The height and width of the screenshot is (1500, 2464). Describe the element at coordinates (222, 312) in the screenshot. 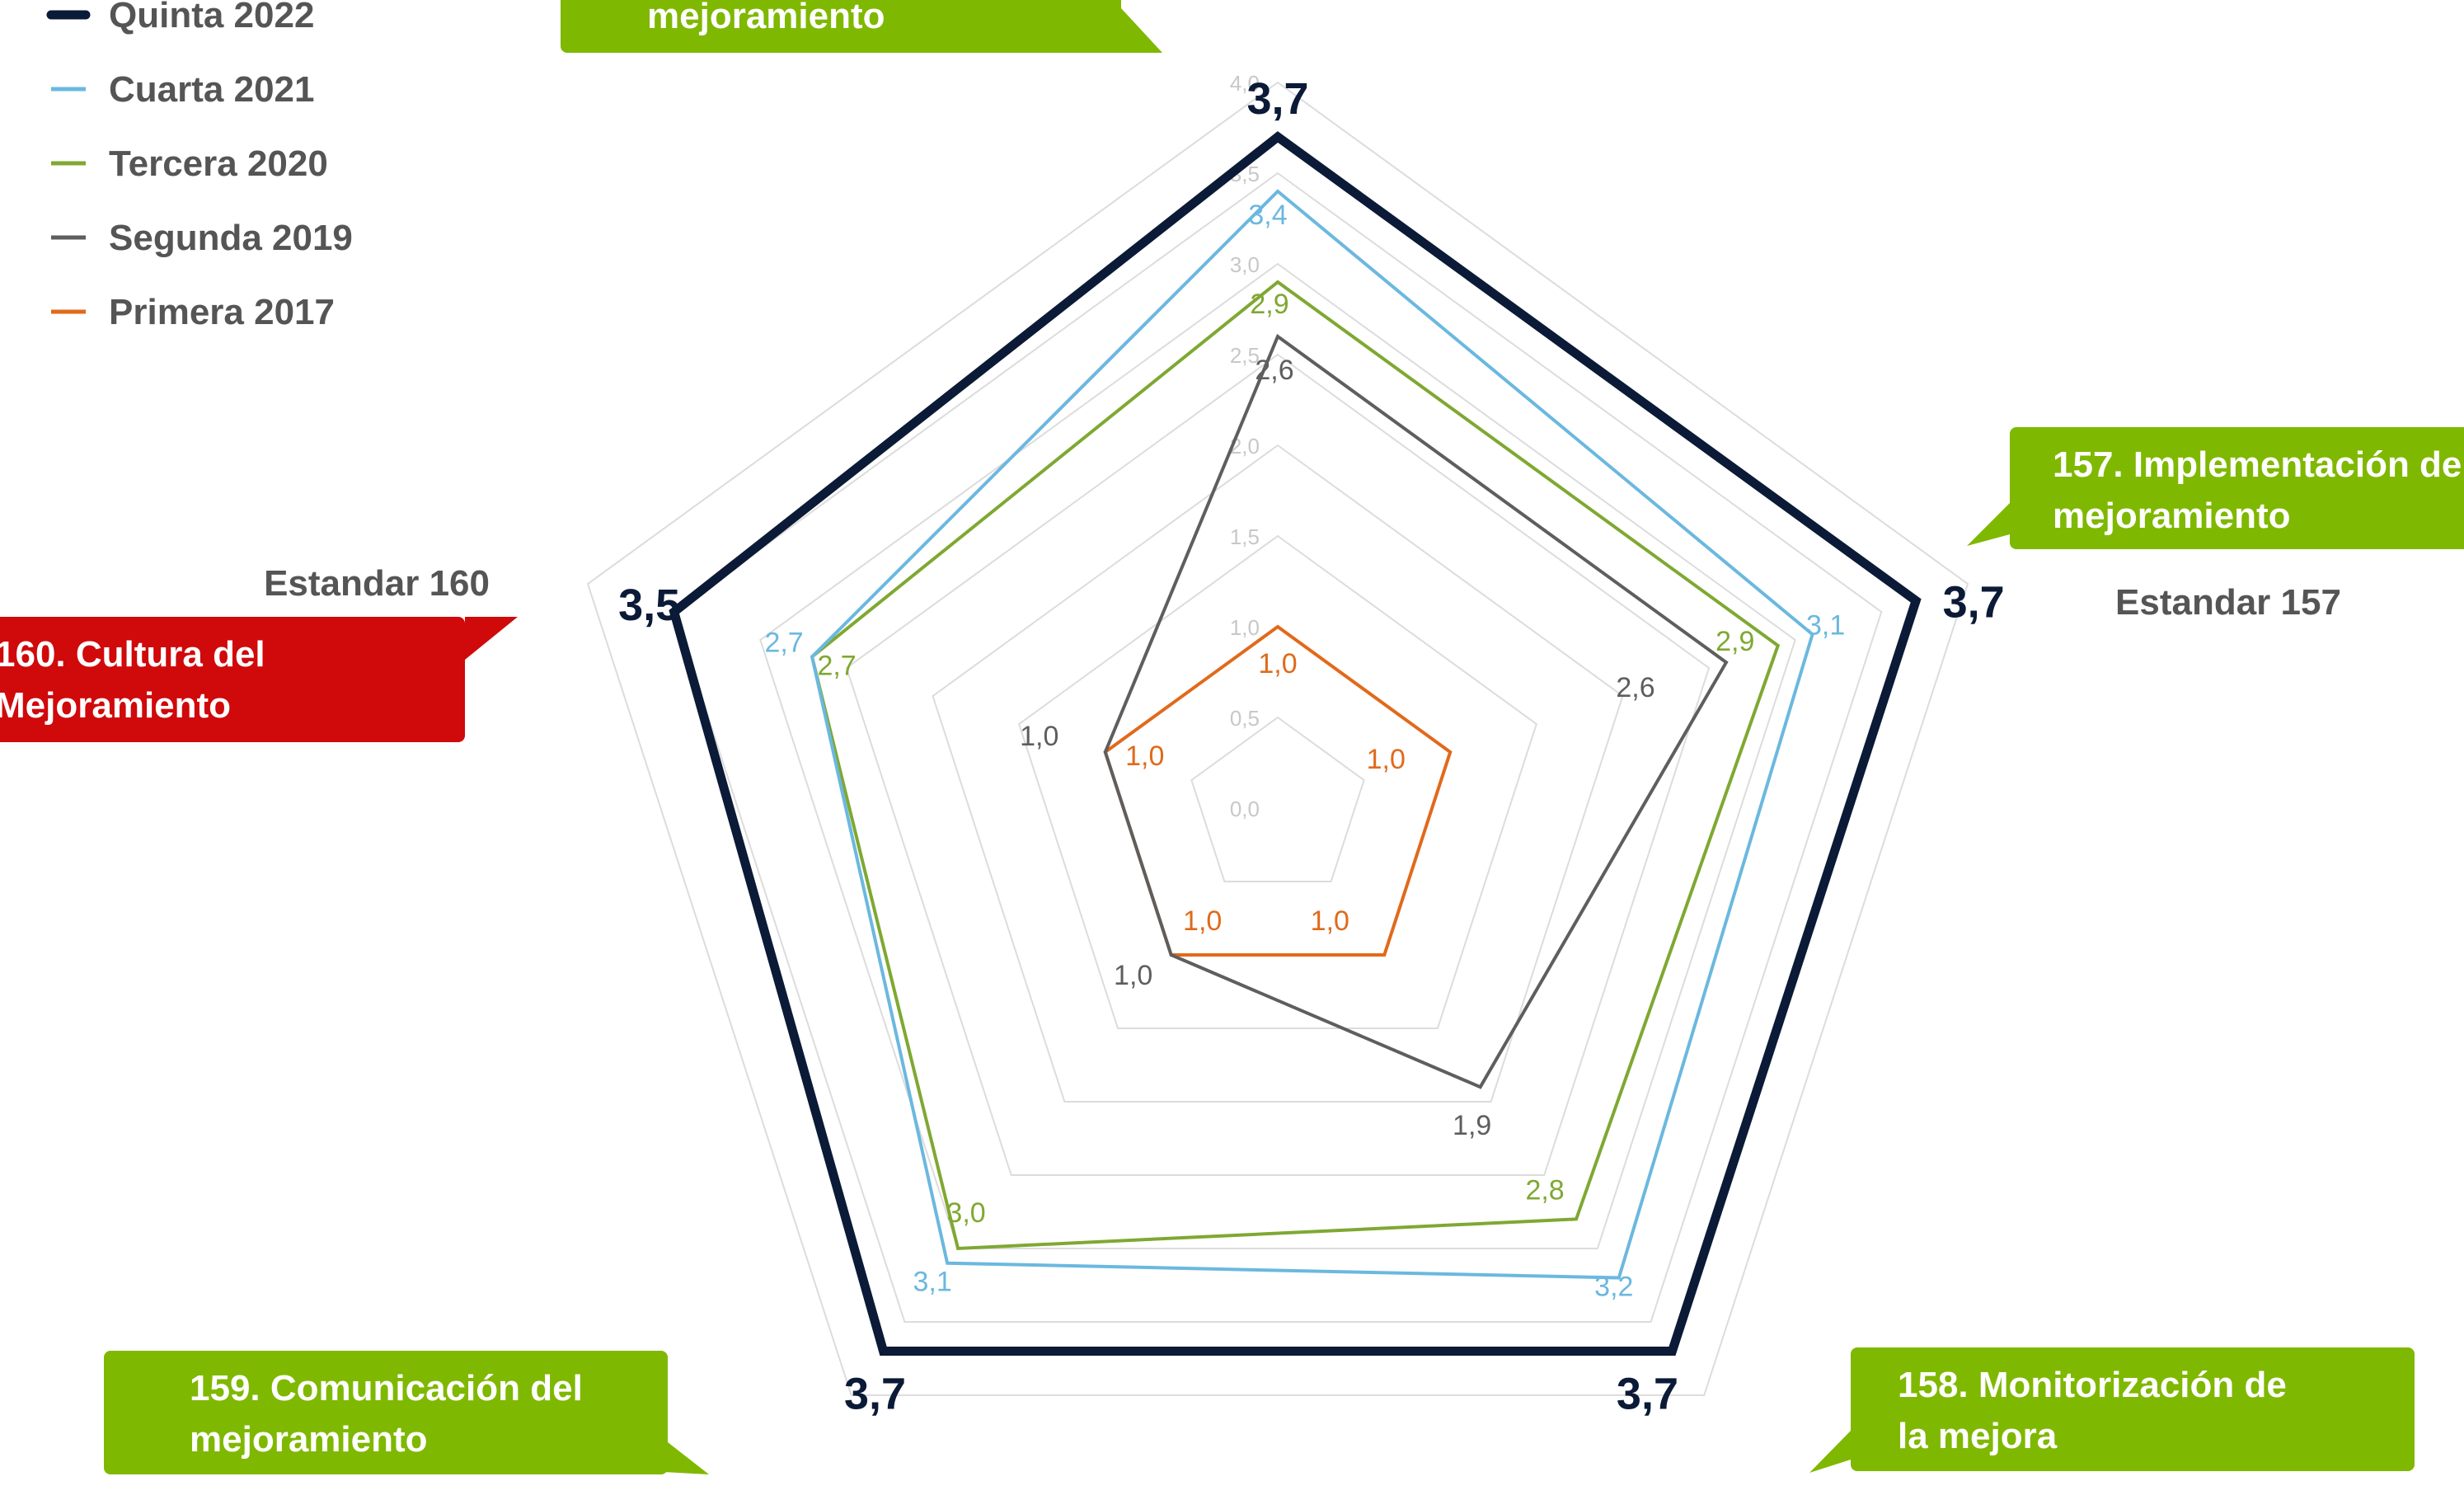

I see `legend-entry: Primera 2017` at that location.